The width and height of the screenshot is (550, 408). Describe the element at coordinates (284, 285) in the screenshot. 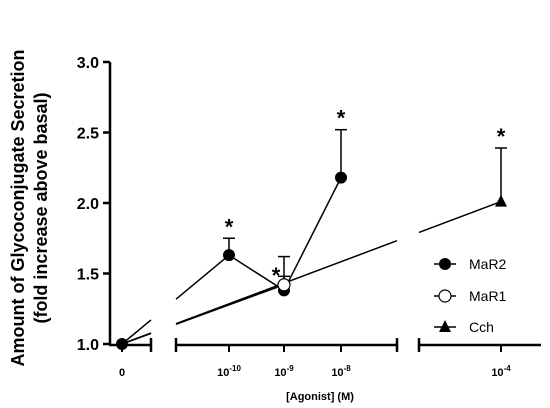

I see `data-point-mar1` at that location.